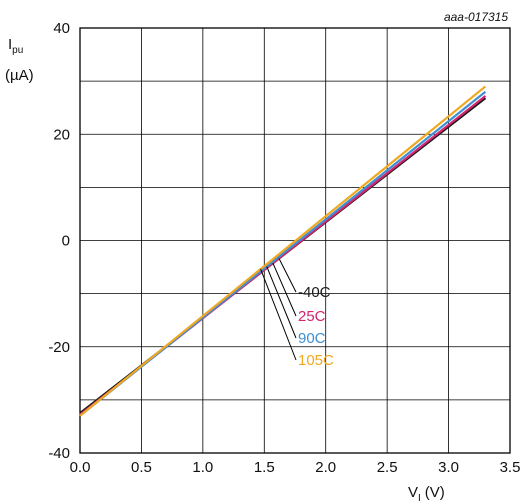 The width and height of the screenshot is (526, 502). Describe the element at coordinates (61, 134) in the screenshot. I see `y-tick-label: 20` at that location.